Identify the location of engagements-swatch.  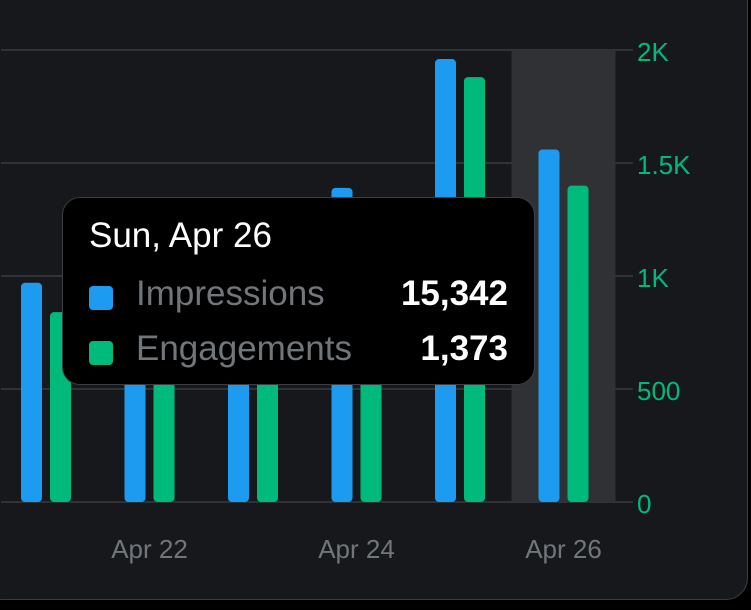
(101, 353).